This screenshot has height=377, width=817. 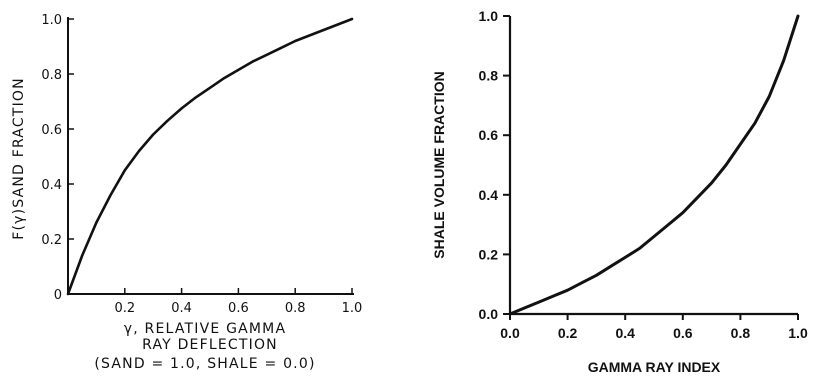 What do you see at coordinates (489, 314) in the screenshot?
I see `y-tick-label: 0.0` at bounding box center [489, 314].